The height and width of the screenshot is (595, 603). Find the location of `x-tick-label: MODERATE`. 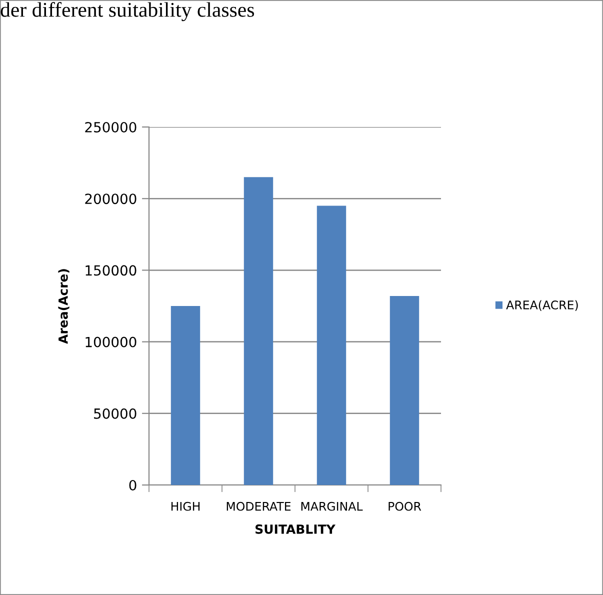

x-tick-label: MODERATE is located at coordinates (258, 506).